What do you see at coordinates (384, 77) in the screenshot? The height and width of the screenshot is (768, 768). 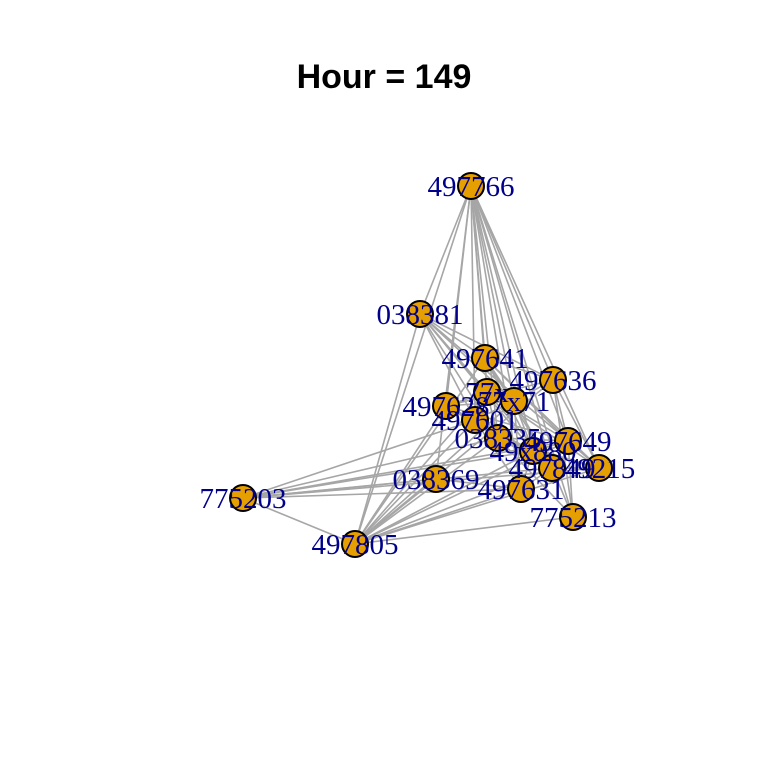 I see `chart-title: Hour = 149` at bounding box center [384, 77].